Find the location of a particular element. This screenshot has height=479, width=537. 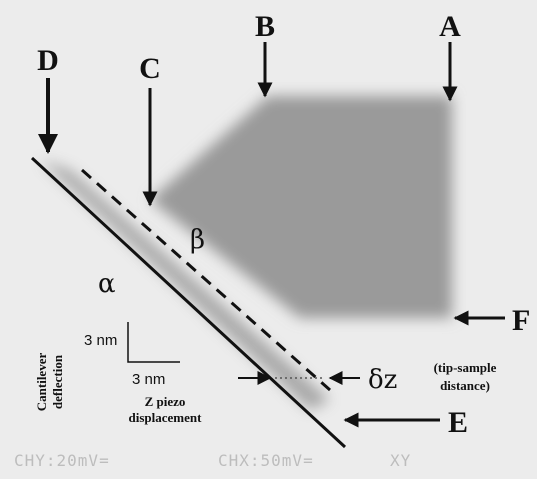

scale-horizontal: 3 nm is located at coordinates (148, 379).